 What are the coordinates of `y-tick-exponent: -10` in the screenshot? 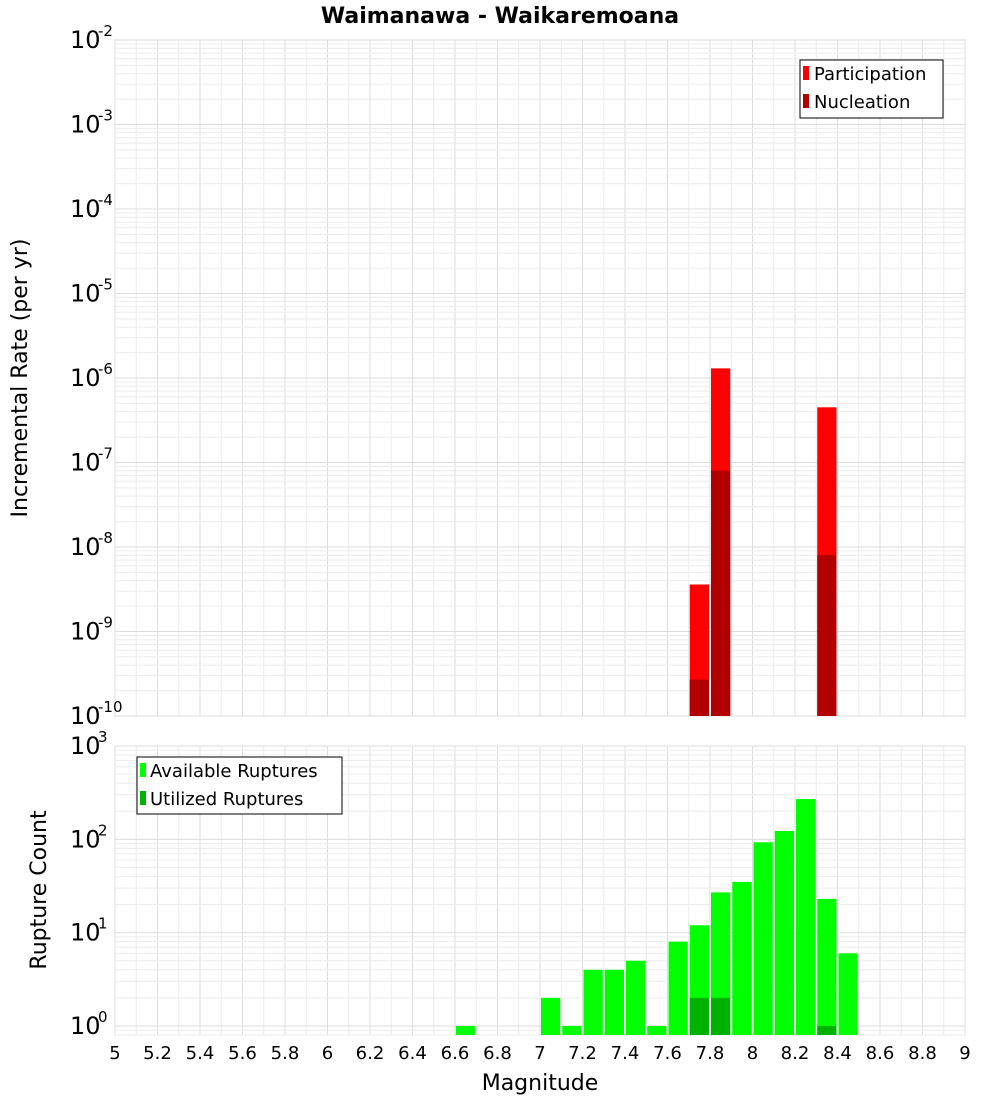 It's located at (110, 707).